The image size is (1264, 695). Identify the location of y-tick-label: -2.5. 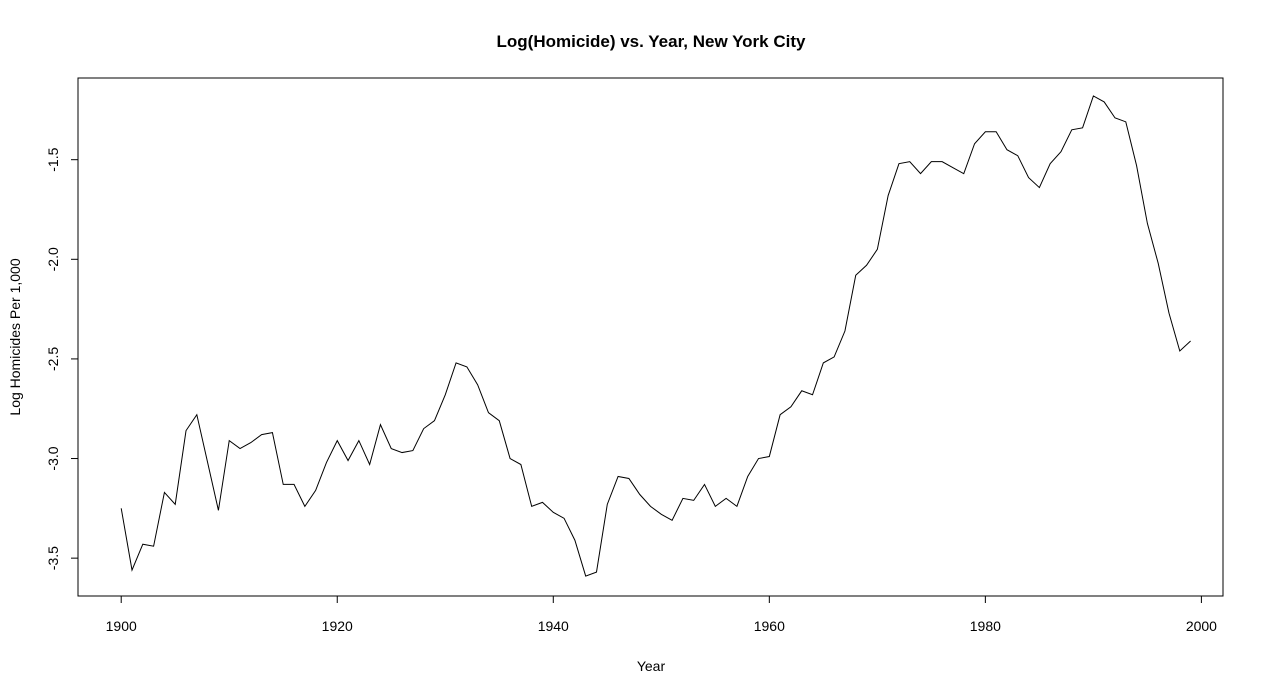
(53, 359).